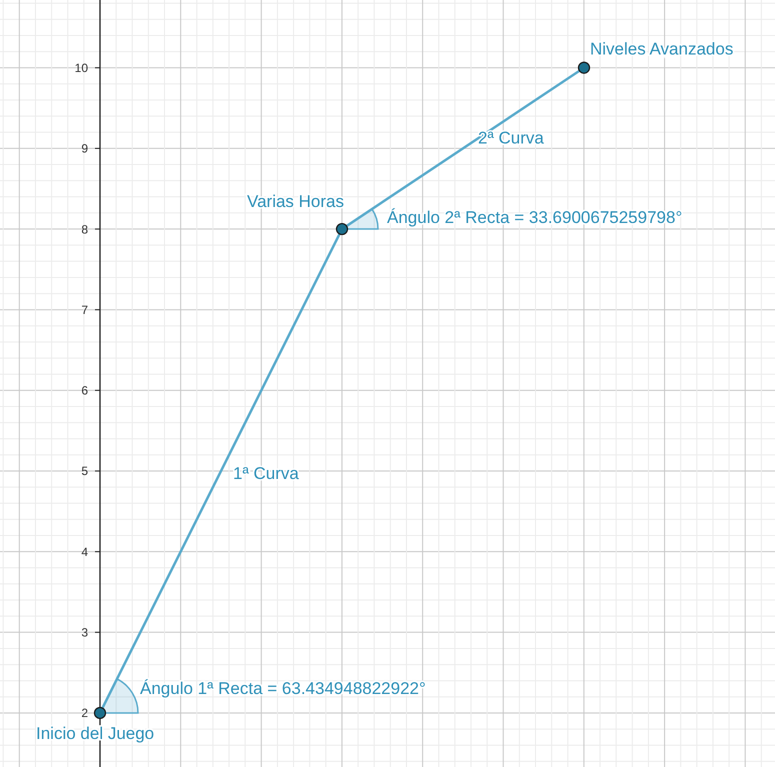  Describe the element at coordinates (84, 713) in the screenshot. I see `y-tick-label: 2` at that location.